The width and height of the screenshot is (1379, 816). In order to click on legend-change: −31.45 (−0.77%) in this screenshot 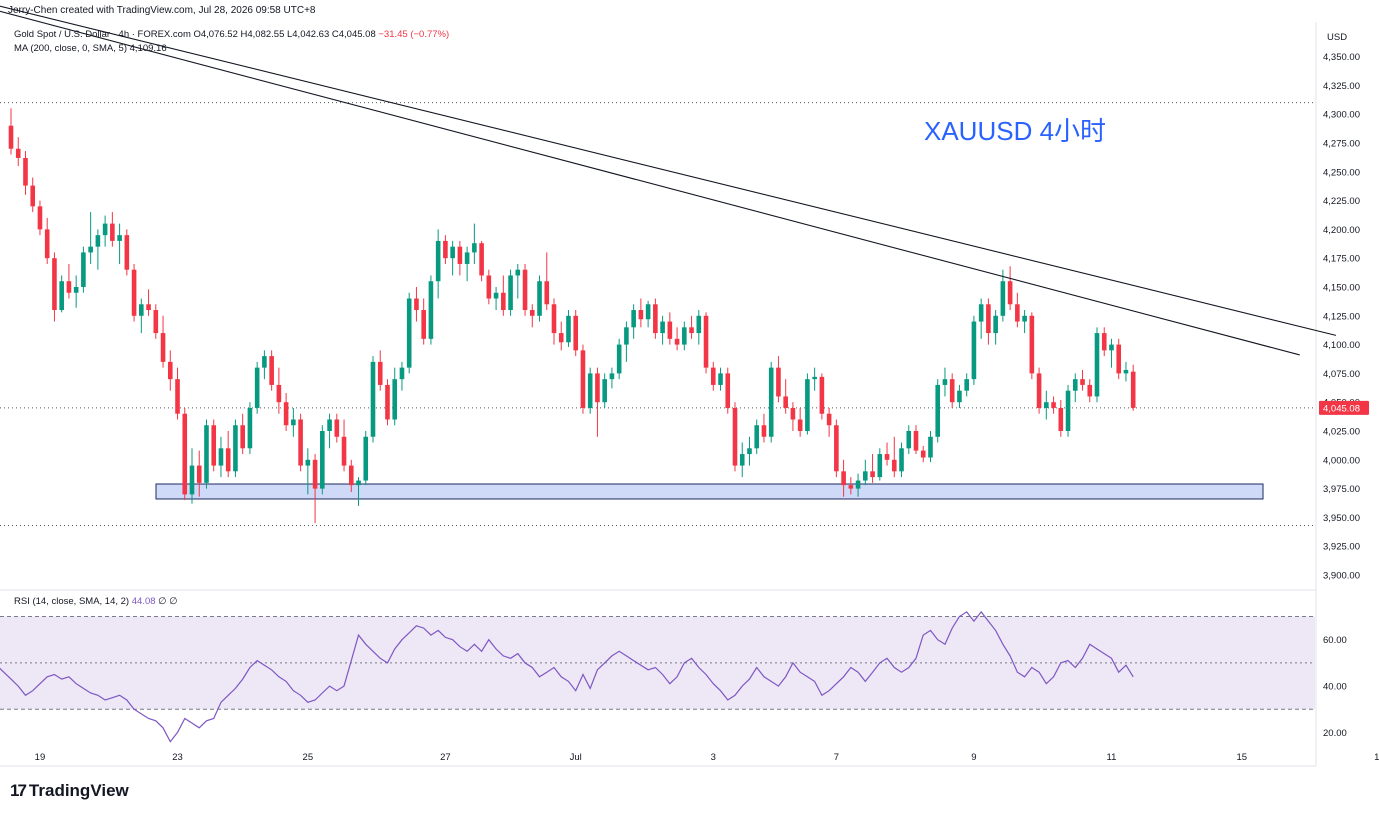, I will do `click(414, 34)`.